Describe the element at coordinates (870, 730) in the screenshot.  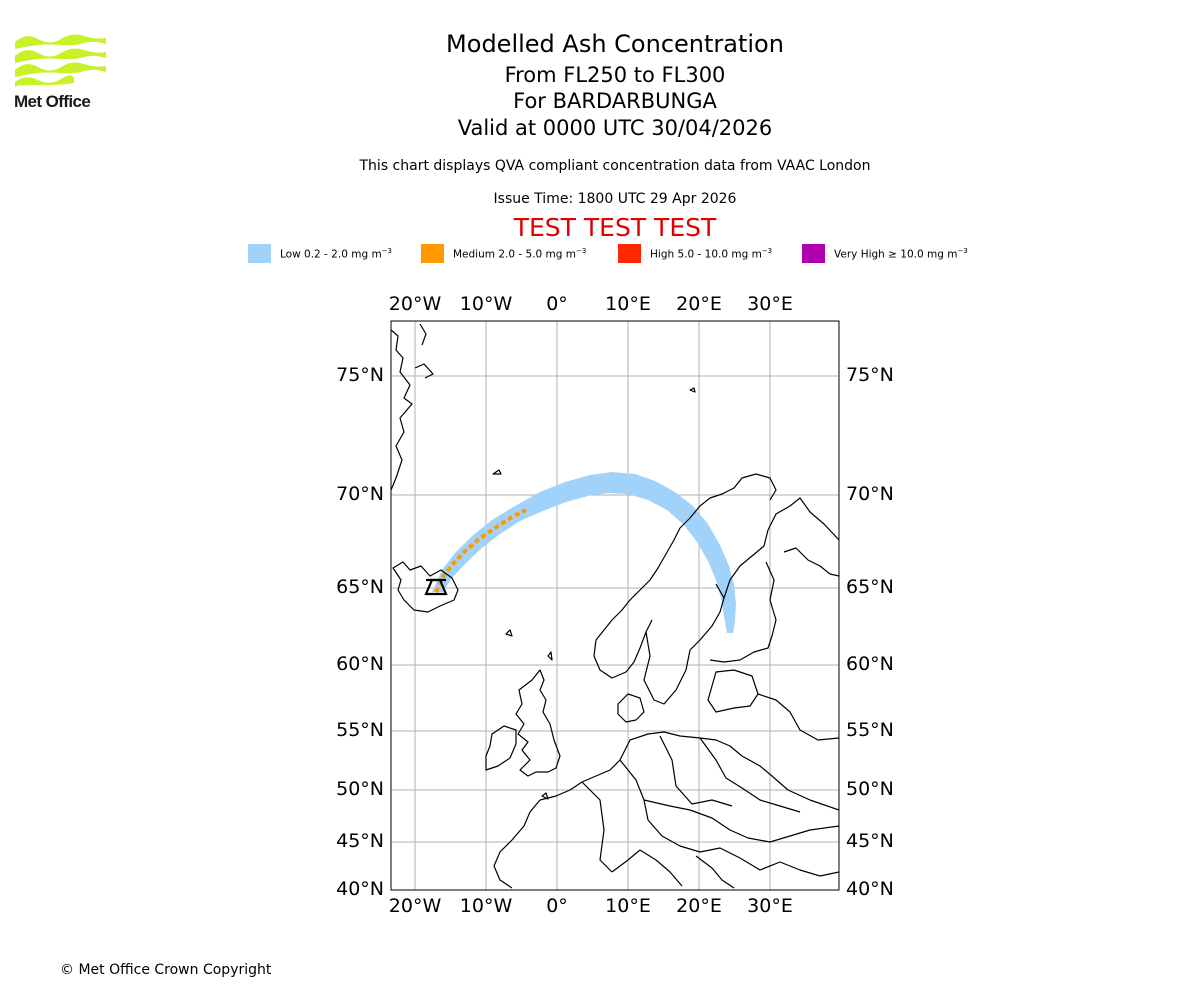
I see `lat-label-right-55n: 55°N` at that location.